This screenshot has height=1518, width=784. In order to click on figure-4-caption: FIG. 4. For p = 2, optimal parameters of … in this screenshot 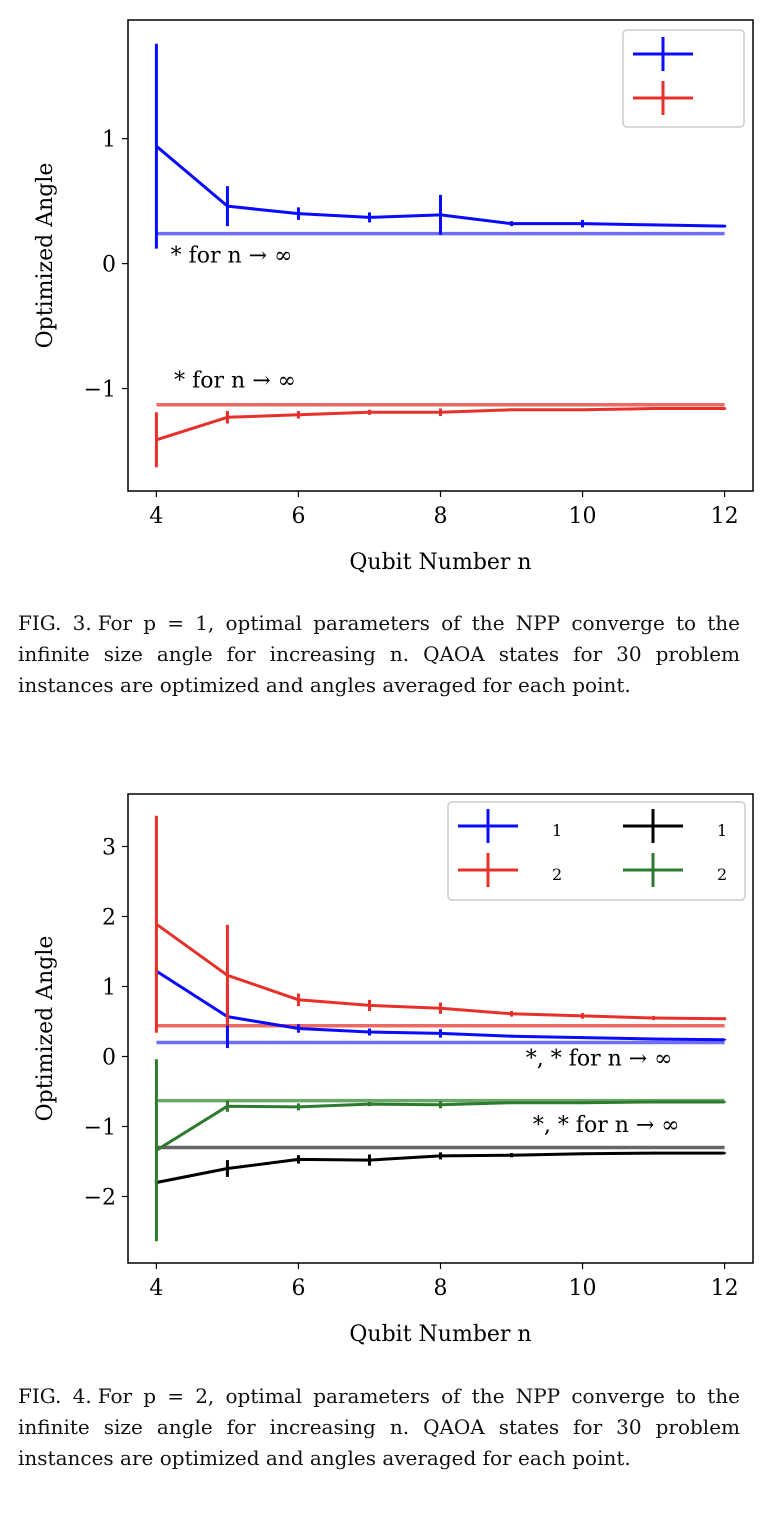, I will do `click(379, 1427)`.